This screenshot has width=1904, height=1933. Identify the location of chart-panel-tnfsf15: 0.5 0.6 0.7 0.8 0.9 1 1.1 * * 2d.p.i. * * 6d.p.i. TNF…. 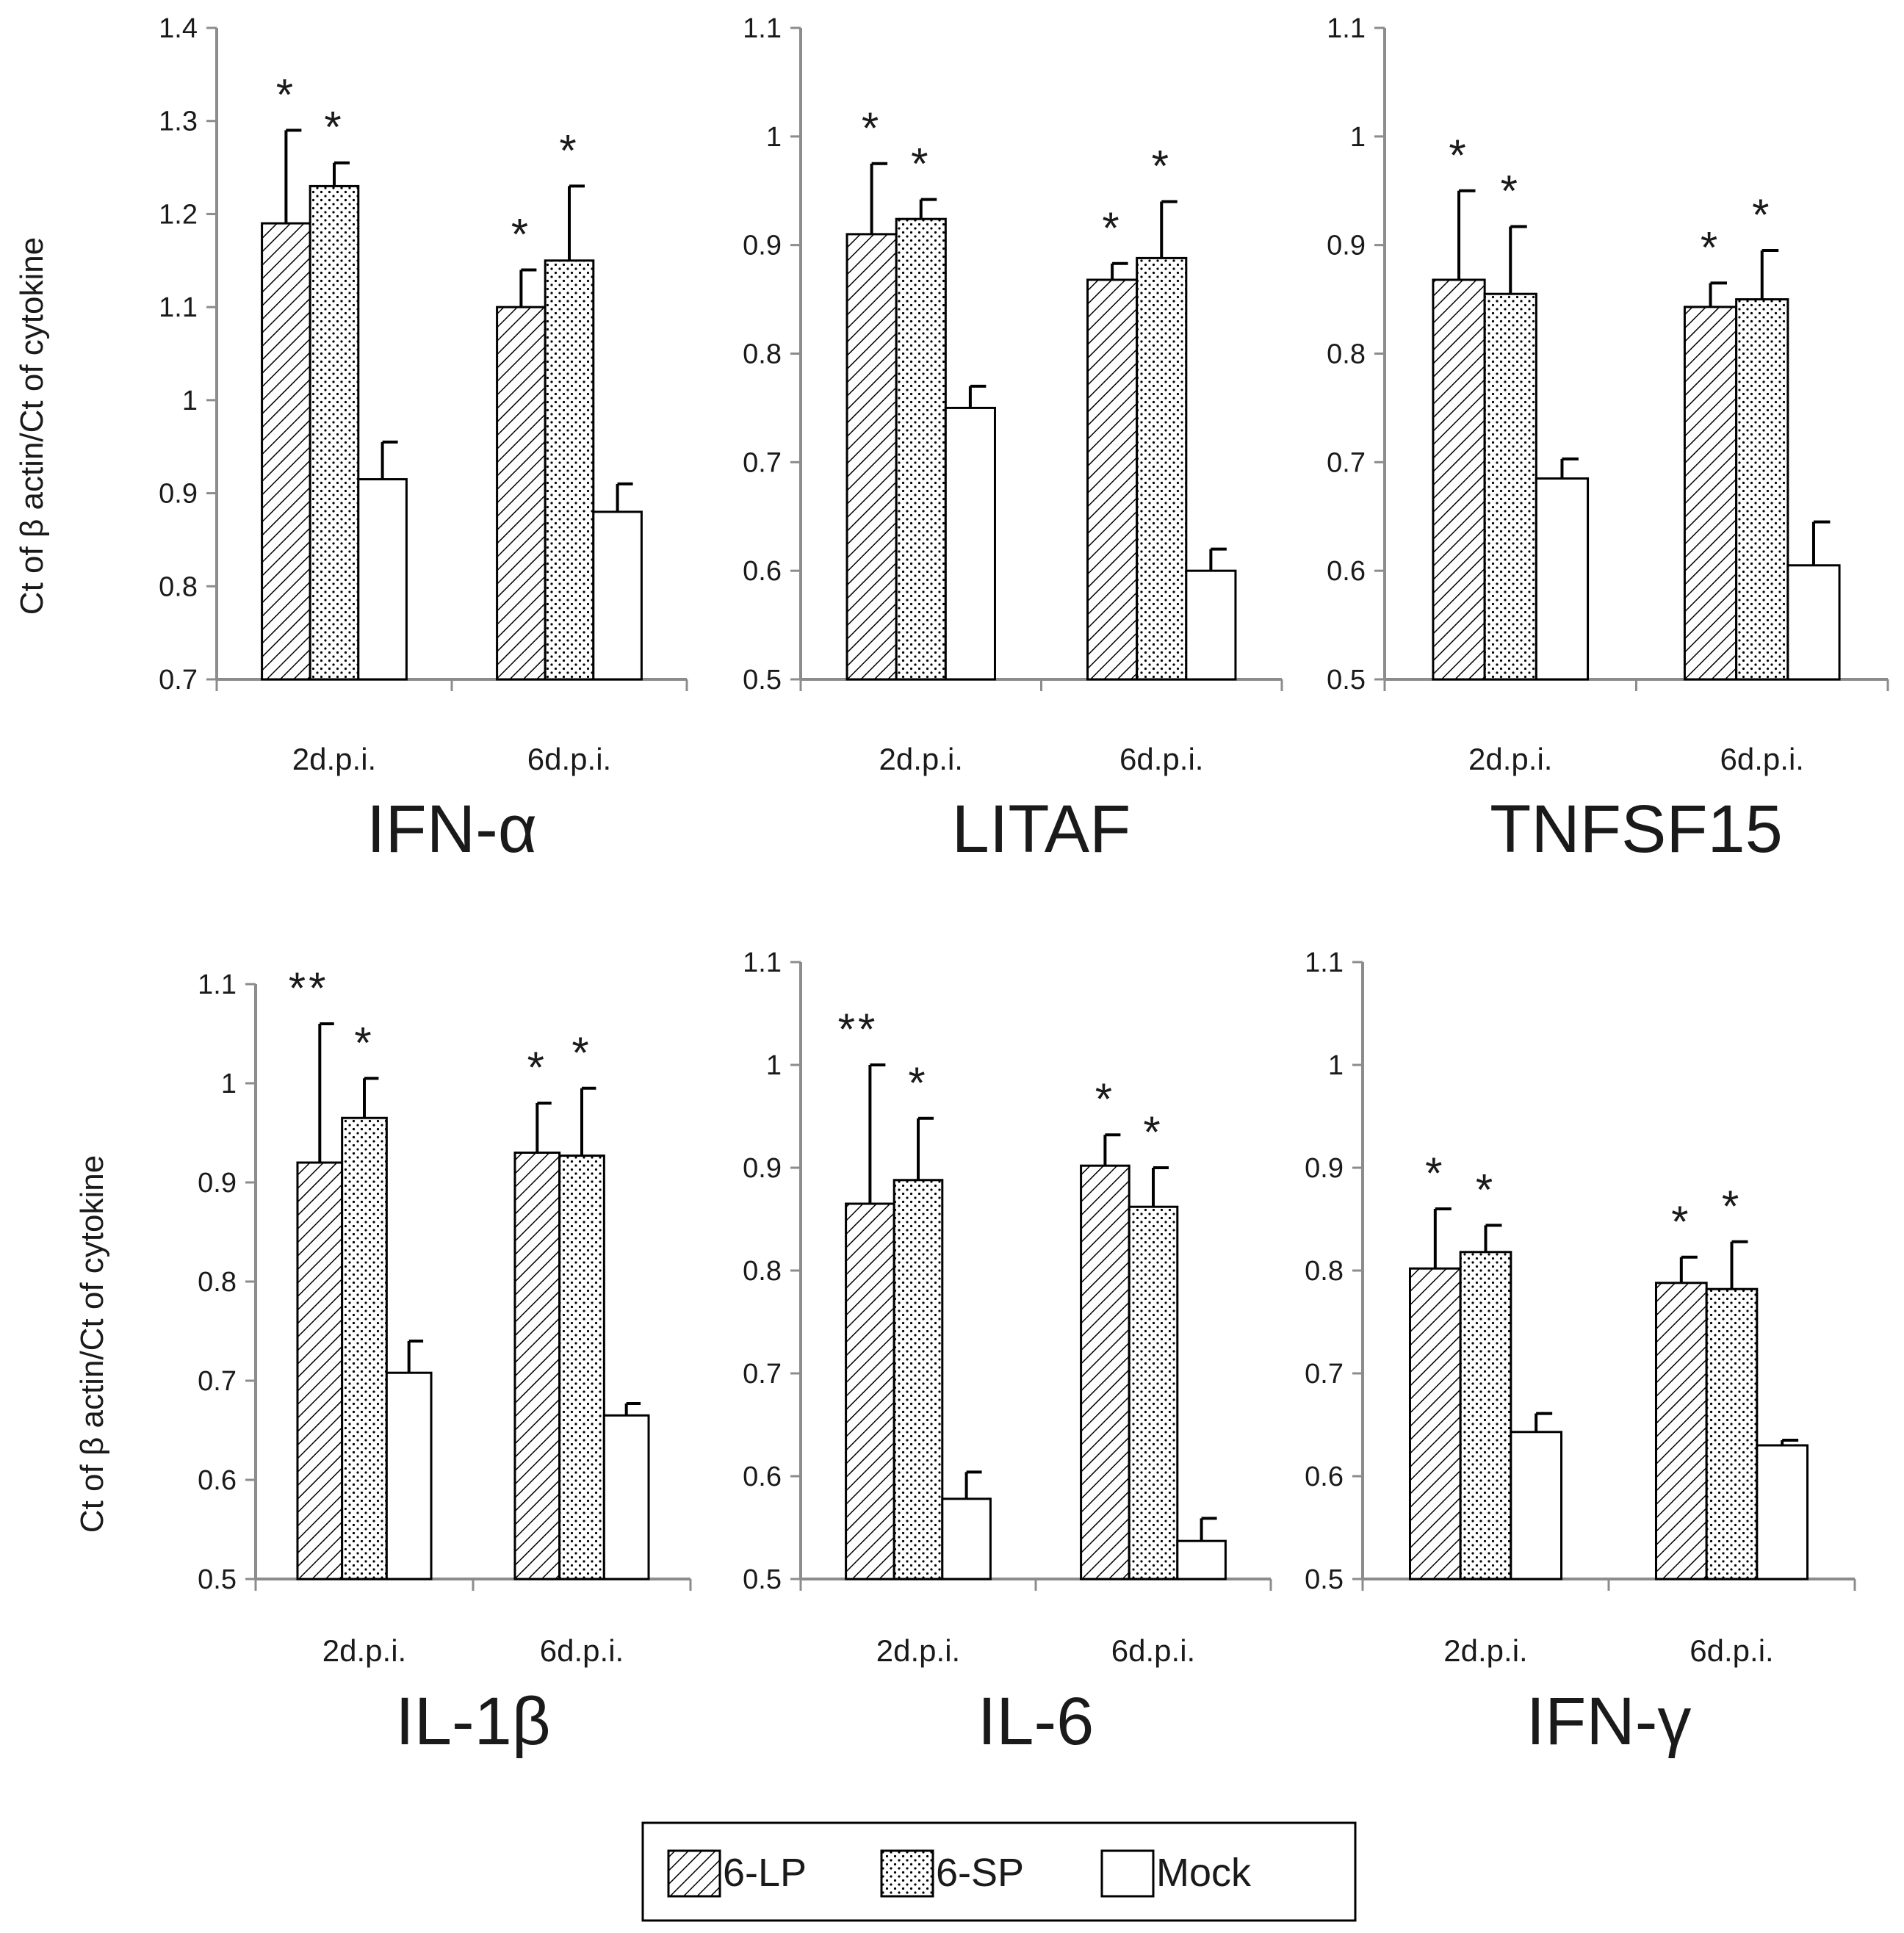
(1608, 440).